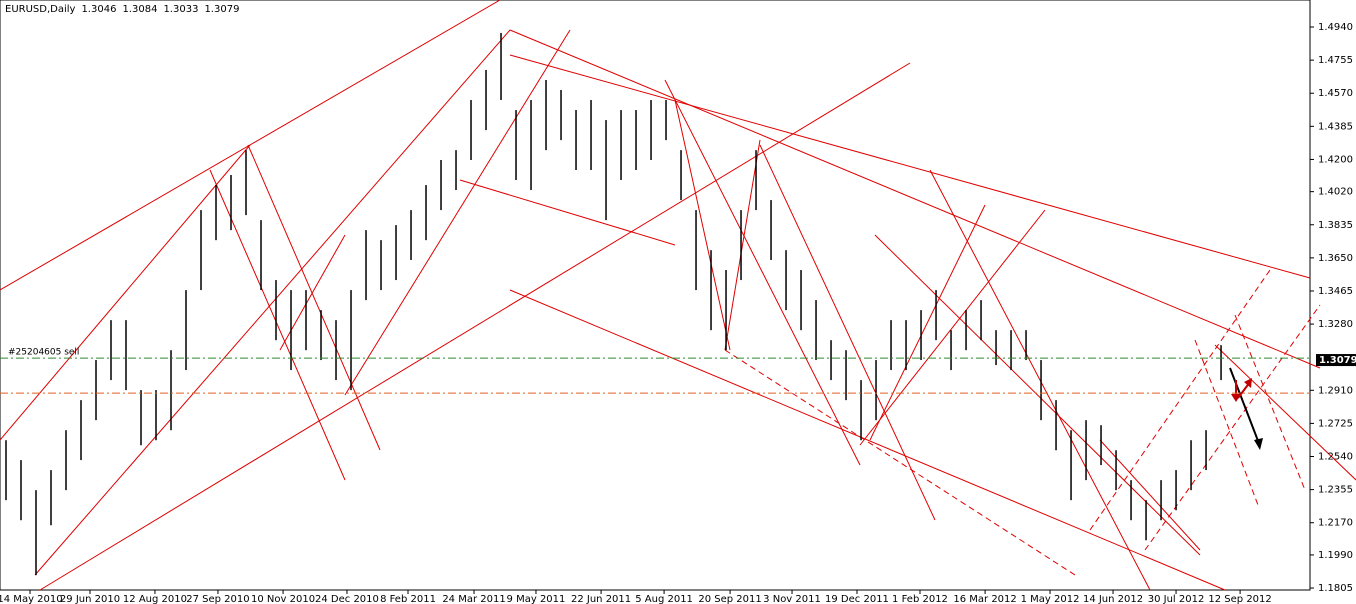  What do you see at coordinates (729, 599) in the screenshot?
I see `x-tick-label: 20 Sep 2011` at bounding box center [729, 599].